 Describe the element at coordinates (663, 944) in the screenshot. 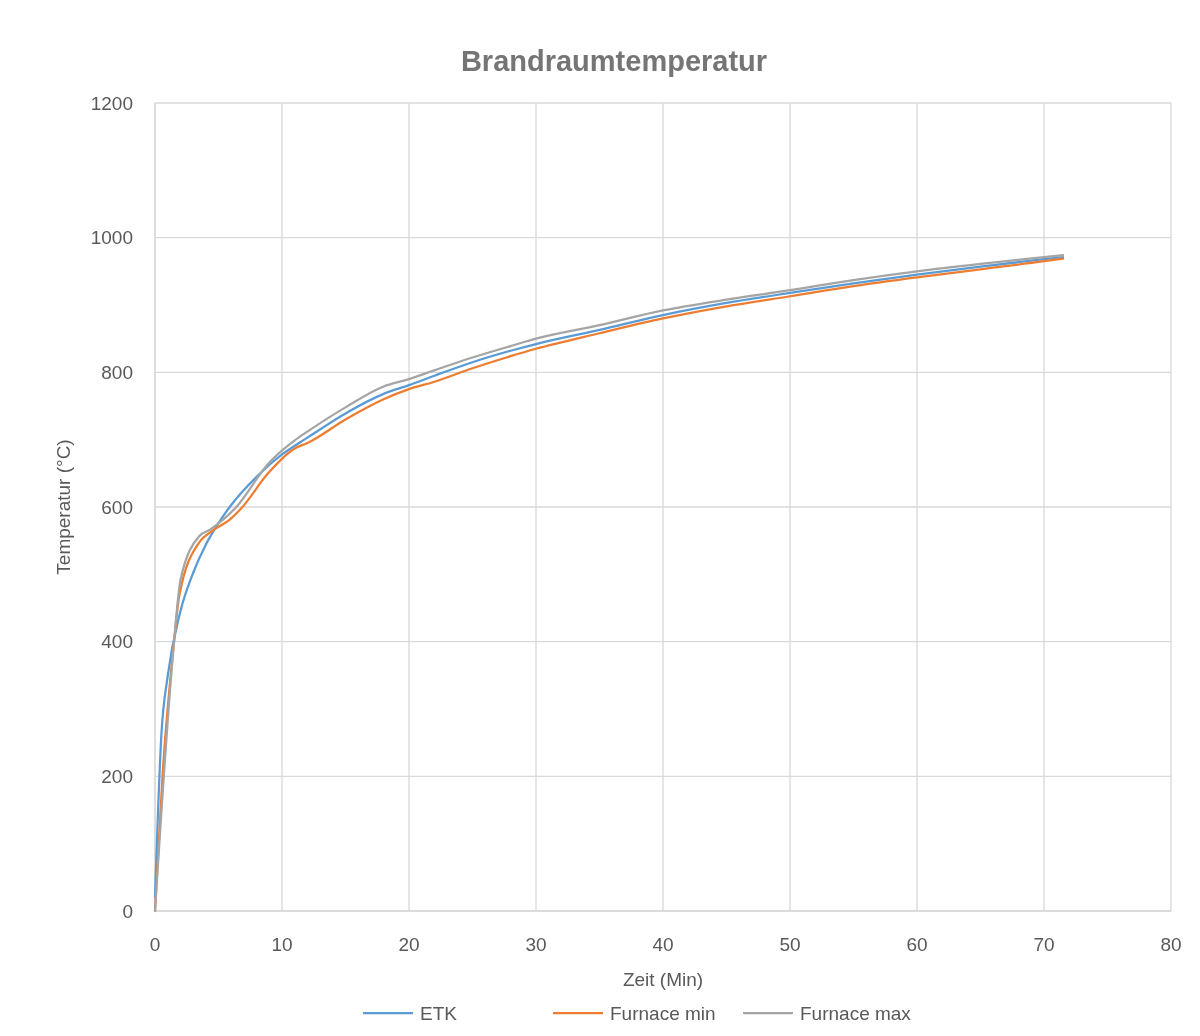

I see `x-tick-label: 40` at that location.